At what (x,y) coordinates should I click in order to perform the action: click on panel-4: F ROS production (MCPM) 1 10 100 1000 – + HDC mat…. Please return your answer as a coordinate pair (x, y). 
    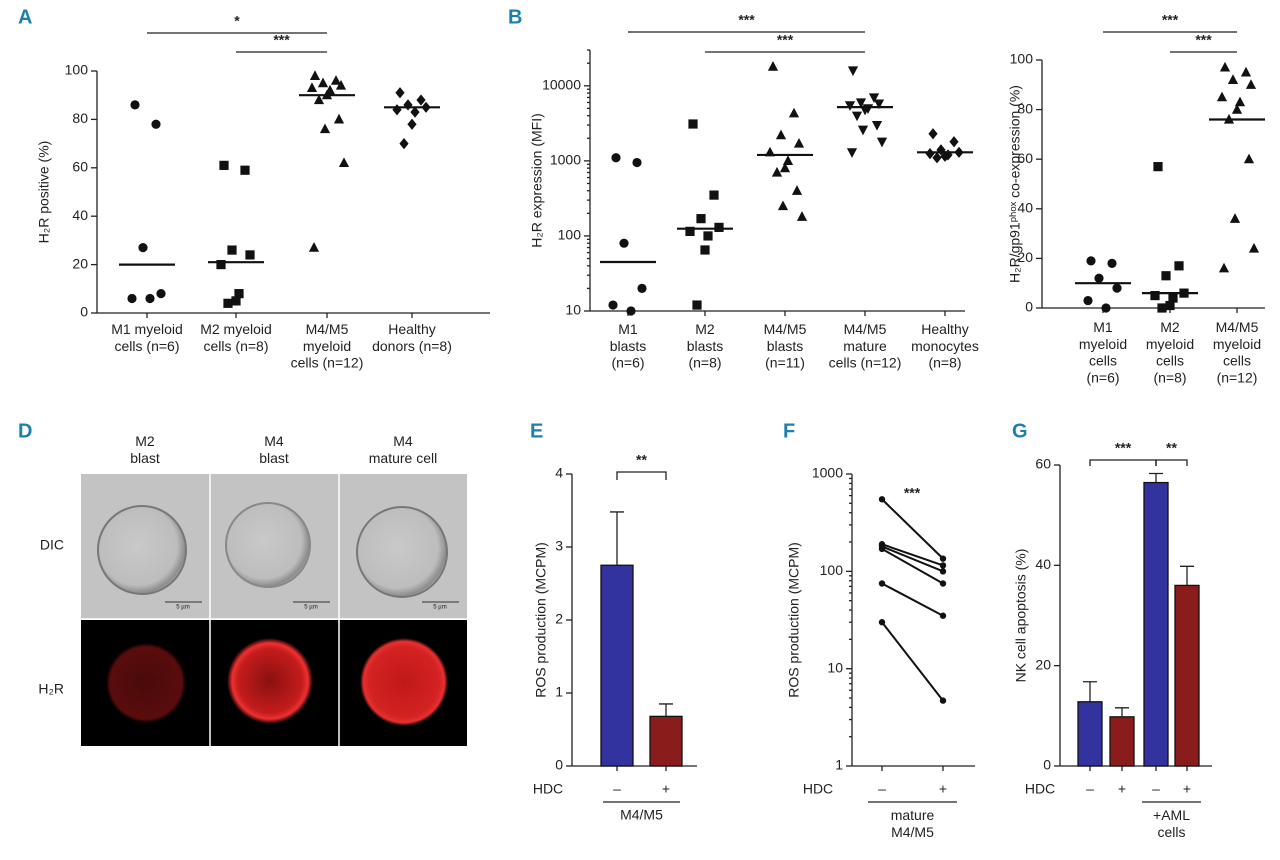
    Looking at the image, I should click on (879, 630).